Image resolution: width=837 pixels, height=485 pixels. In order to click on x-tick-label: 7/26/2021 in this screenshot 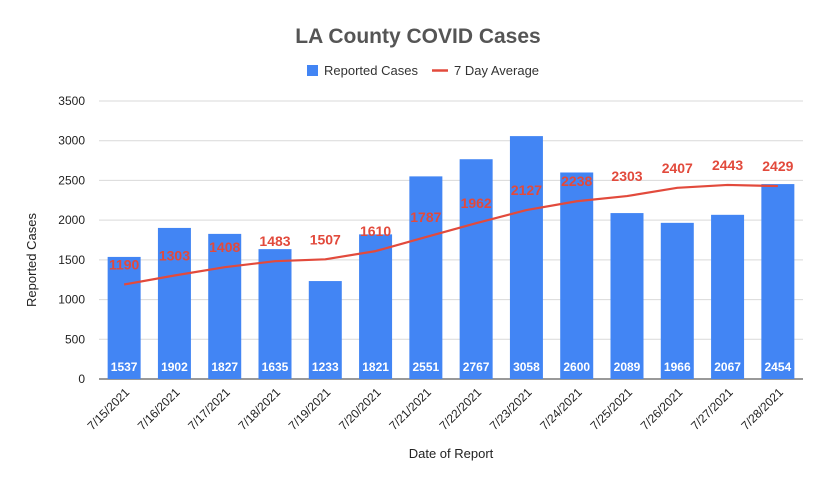, I will do `click(662, 409)`.